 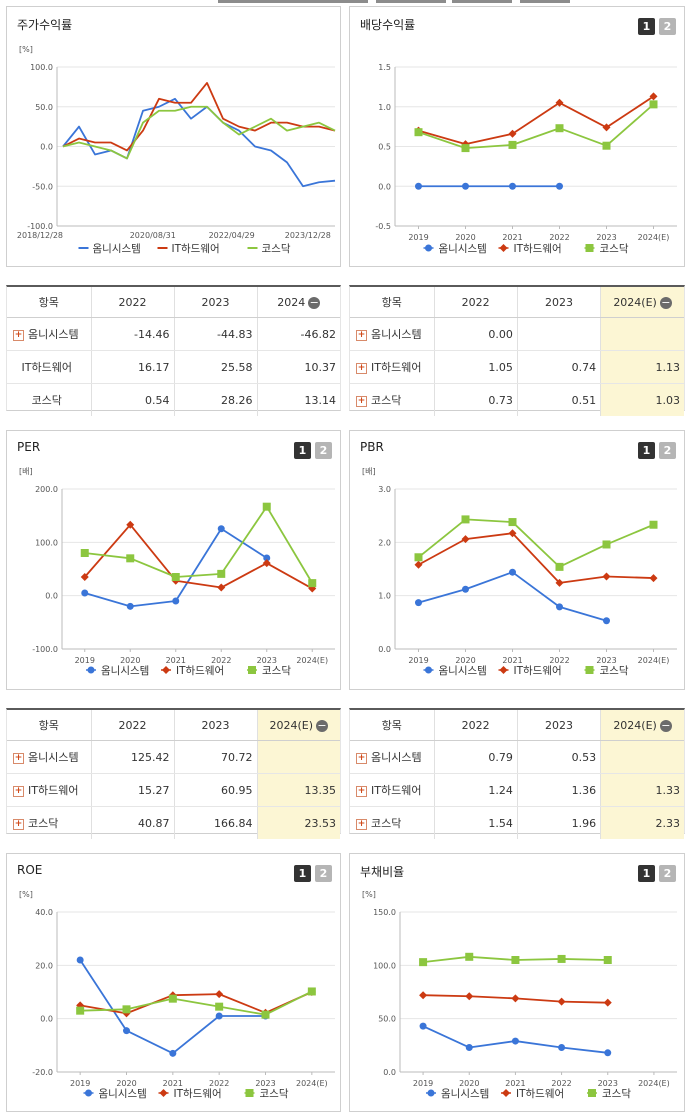 I want to click on col-header: 2023, so click(x=558, y=725).